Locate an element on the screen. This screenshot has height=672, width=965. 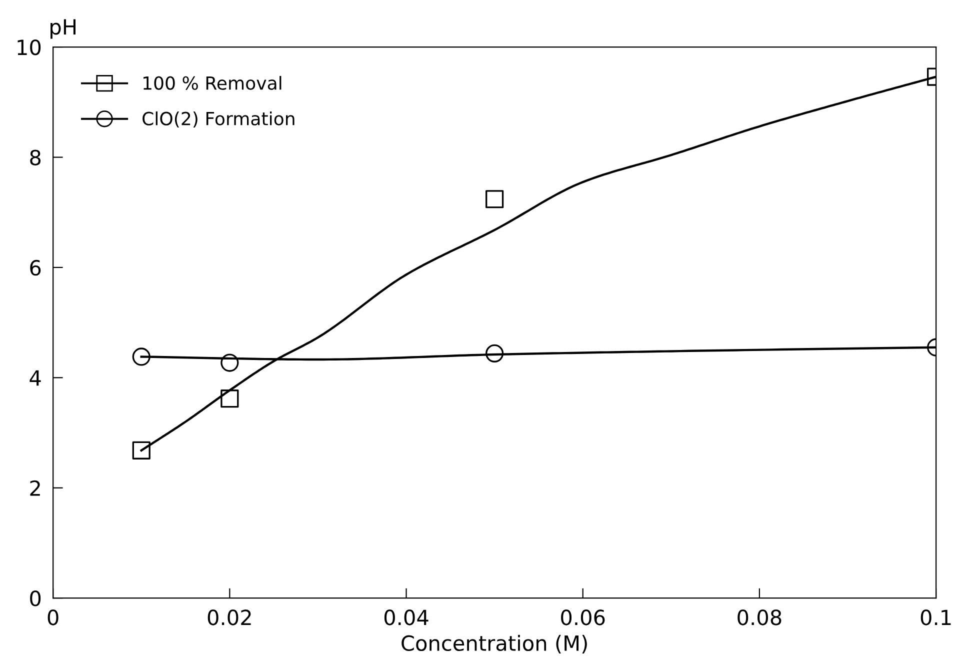
legend-label: 100 % Removal is located at coordinates (213, 83).